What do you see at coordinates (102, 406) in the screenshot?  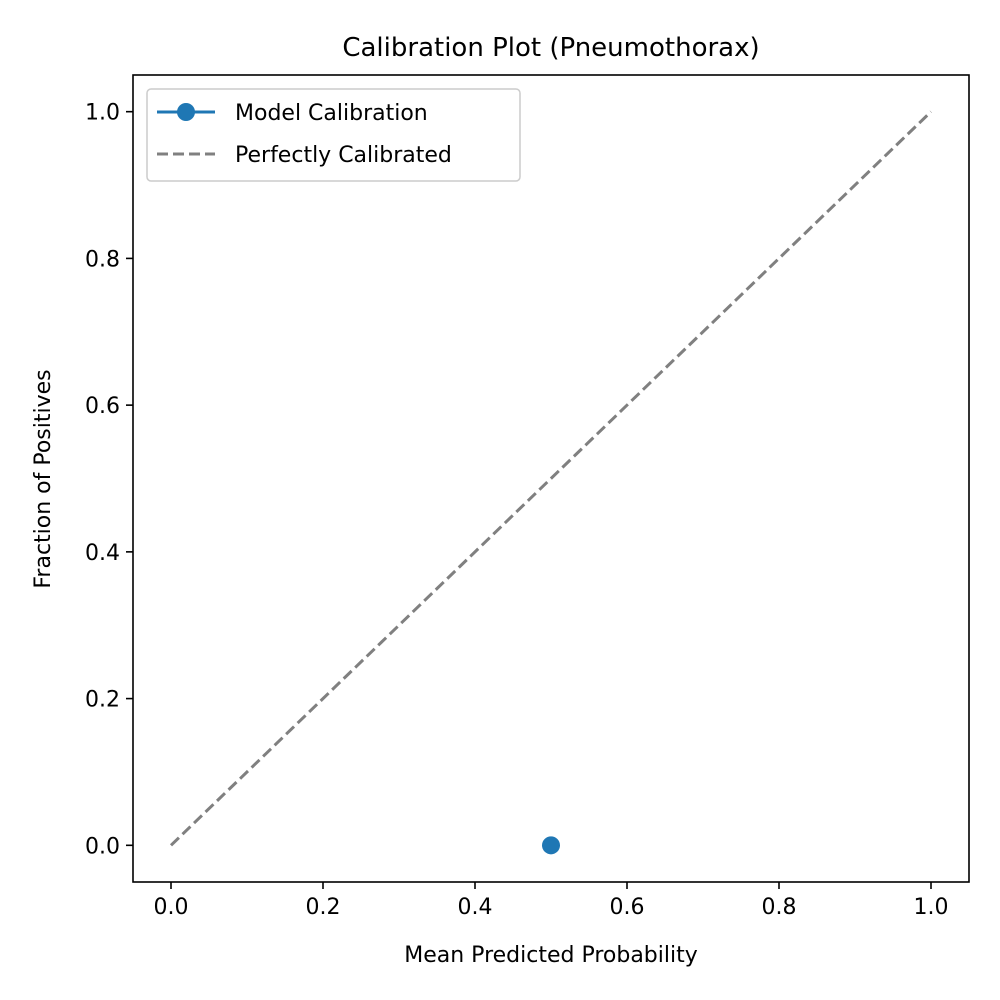 I see `y-tick-label: 0.6` at bounding box center [102, 406].